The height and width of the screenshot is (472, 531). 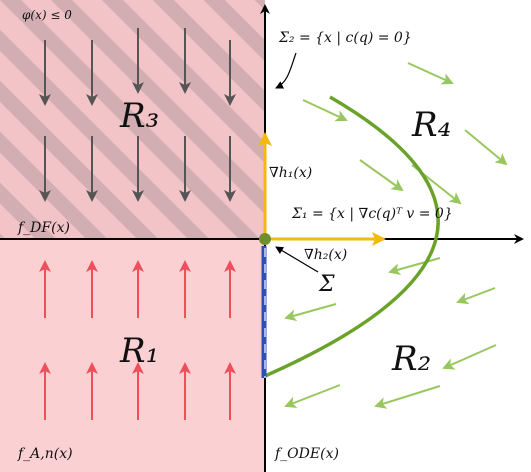 I want to click on region-r1-label: R₁, so click(x=139, y=351).